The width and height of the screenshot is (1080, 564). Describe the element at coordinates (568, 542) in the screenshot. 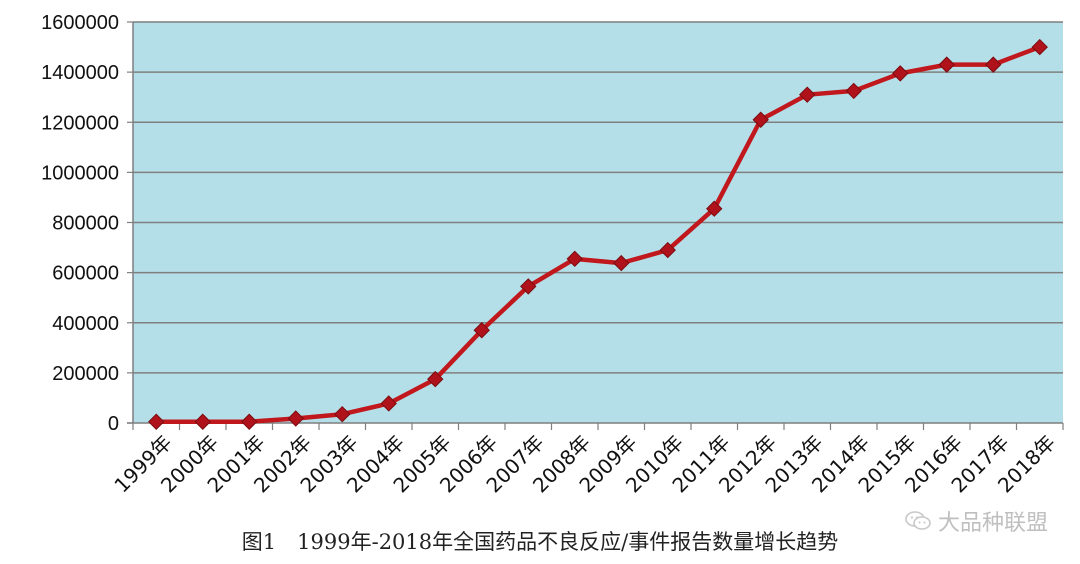

I see `caption-text: 1999年-2018年全国药品不良反应/事件报告数量增长趋势` at that location.